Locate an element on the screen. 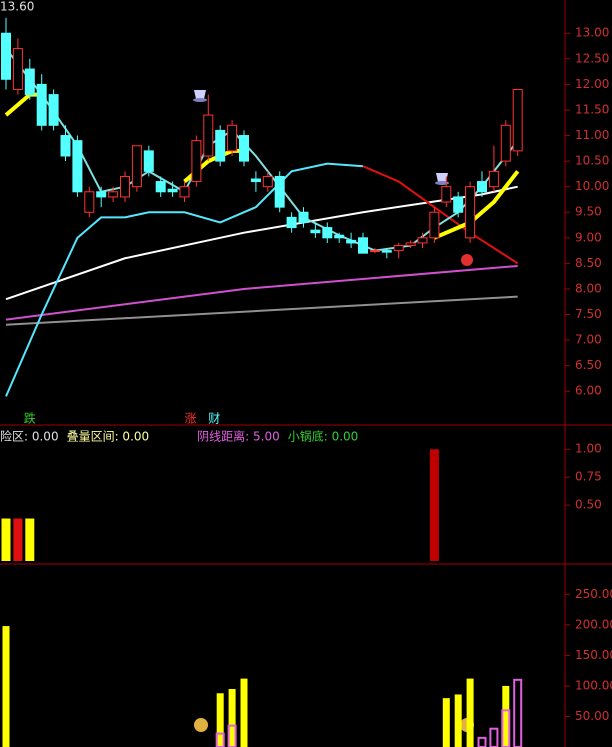 The height and width of the screenshot is (747, 612). signal-label: 跌 is located at coordinates (30, 418).